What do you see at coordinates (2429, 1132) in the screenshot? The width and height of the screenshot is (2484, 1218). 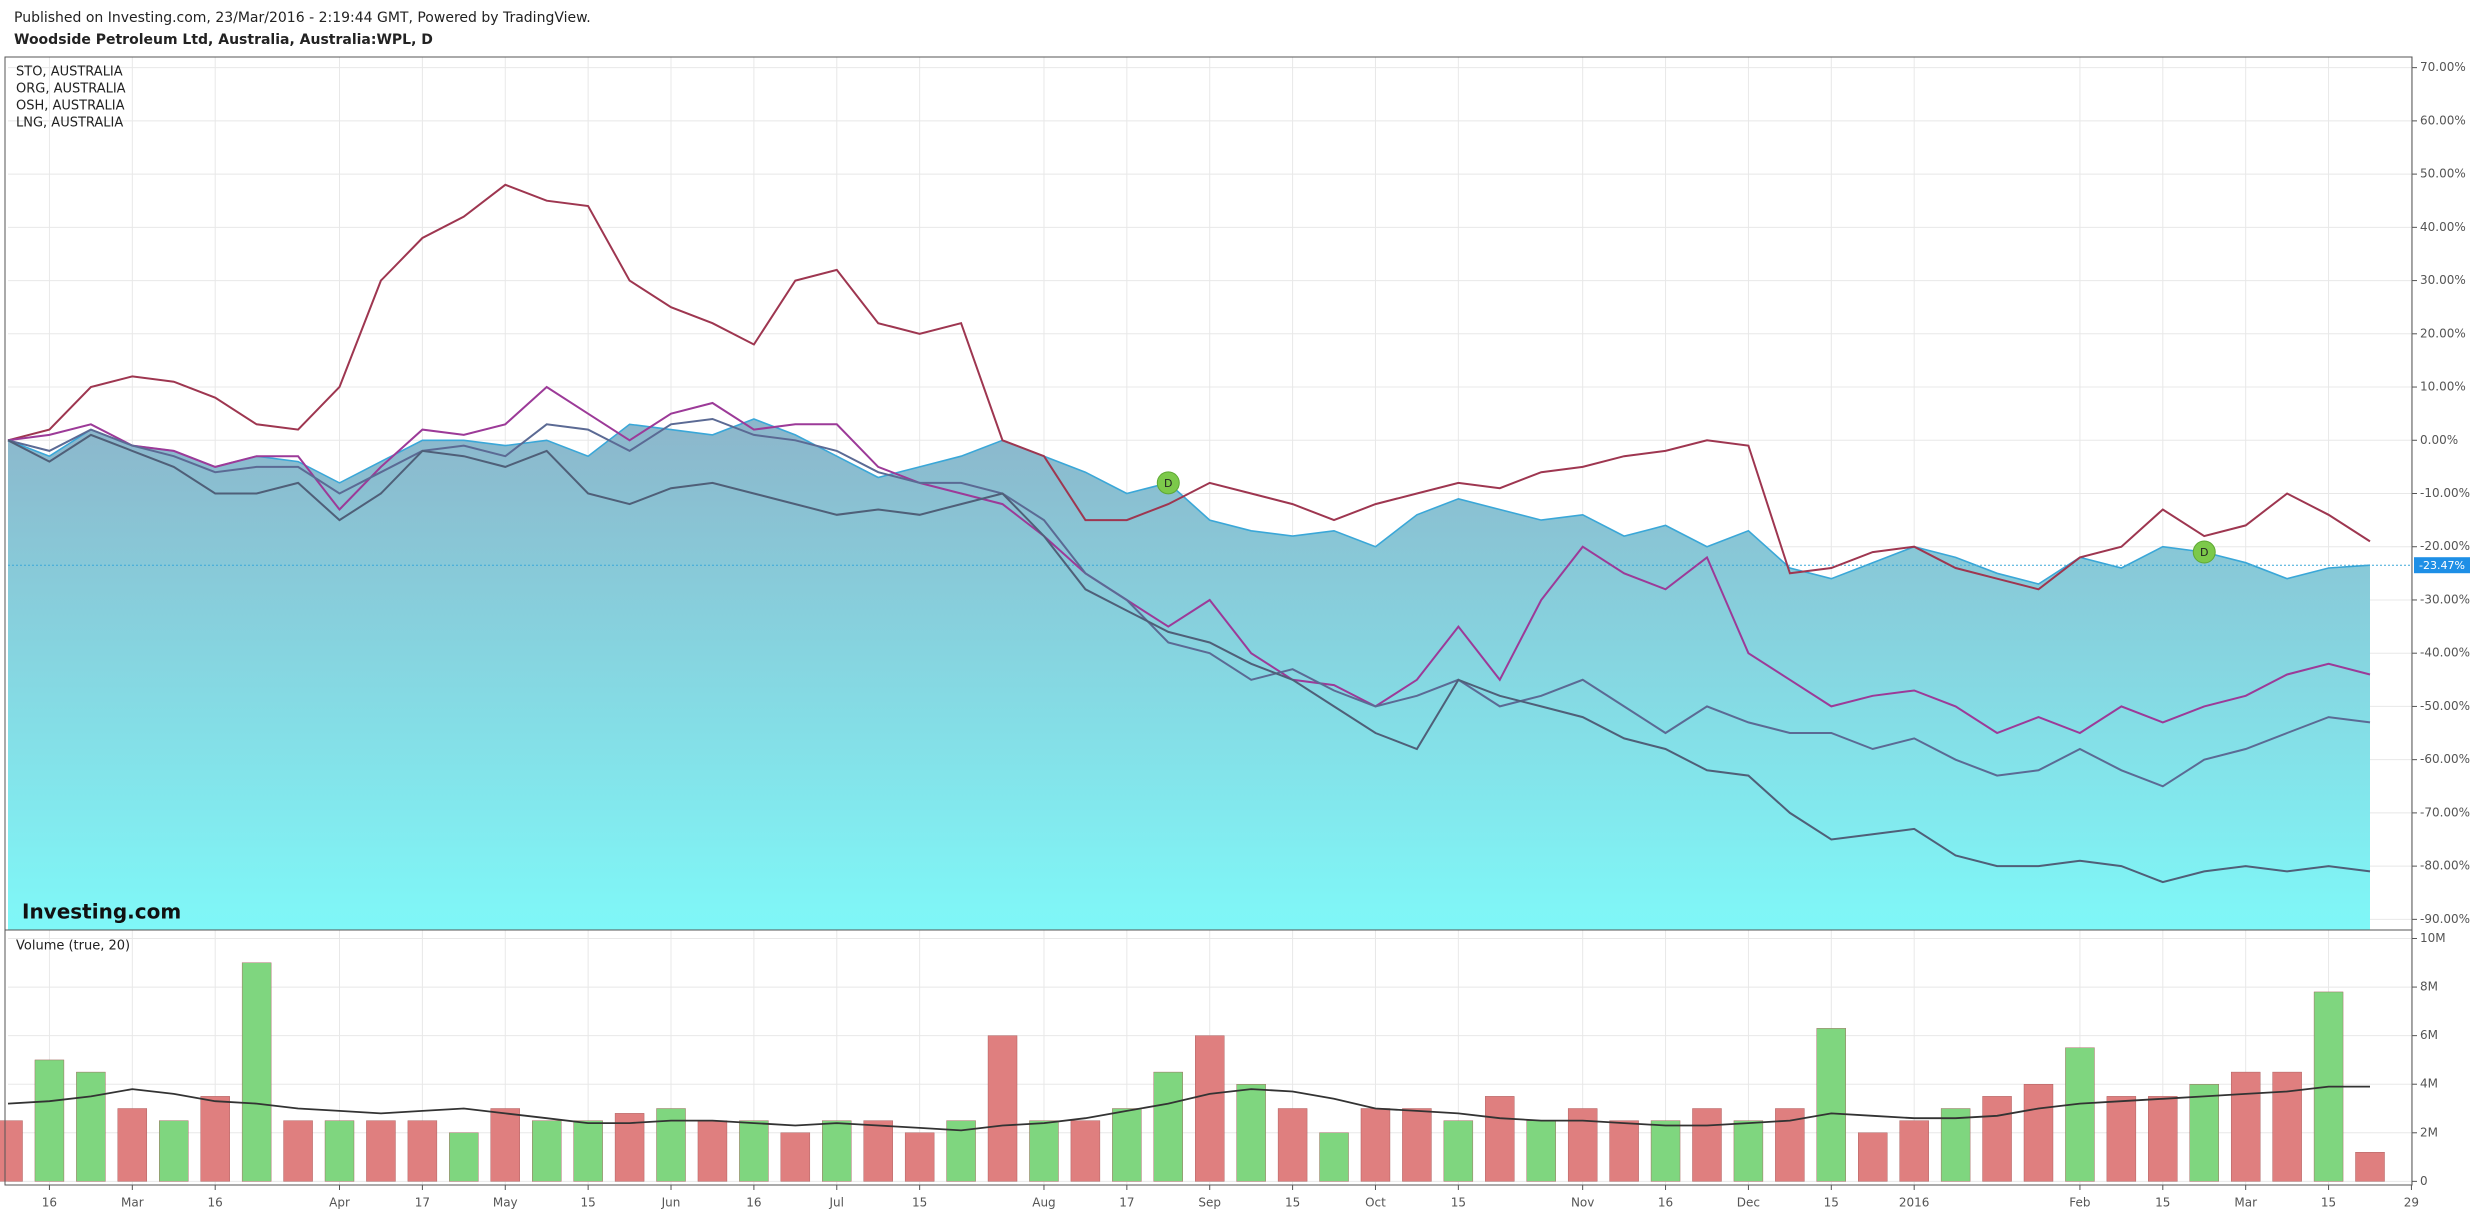 I see `y-tick-label: 2M` at bounding box center [2429, 1132].